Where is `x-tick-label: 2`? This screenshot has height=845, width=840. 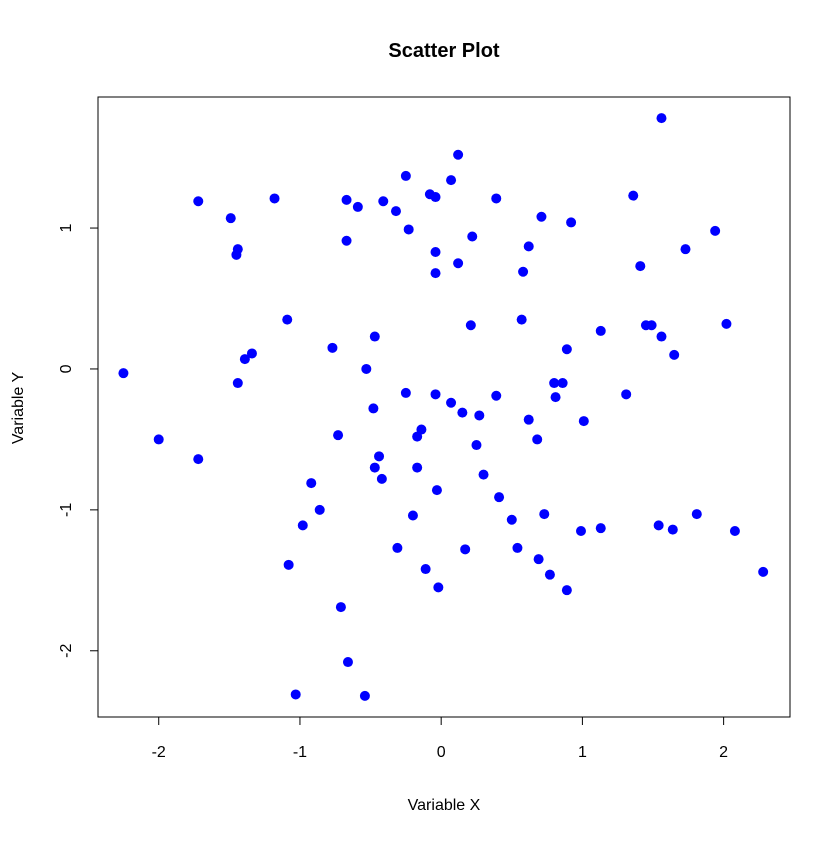 x-tick-label: 2 is located at coordinates (723, 752).